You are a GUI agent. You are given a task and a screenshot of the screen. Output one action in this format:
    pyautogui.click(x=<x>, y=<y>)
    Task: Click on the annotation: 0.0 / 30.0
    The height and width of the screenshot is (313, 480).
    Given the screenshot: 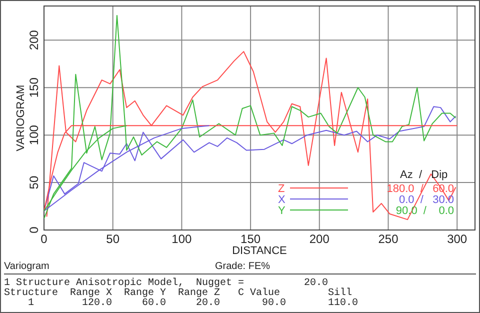 What is the action you would take?
    pyautogui.click(x=426, y=200)
    